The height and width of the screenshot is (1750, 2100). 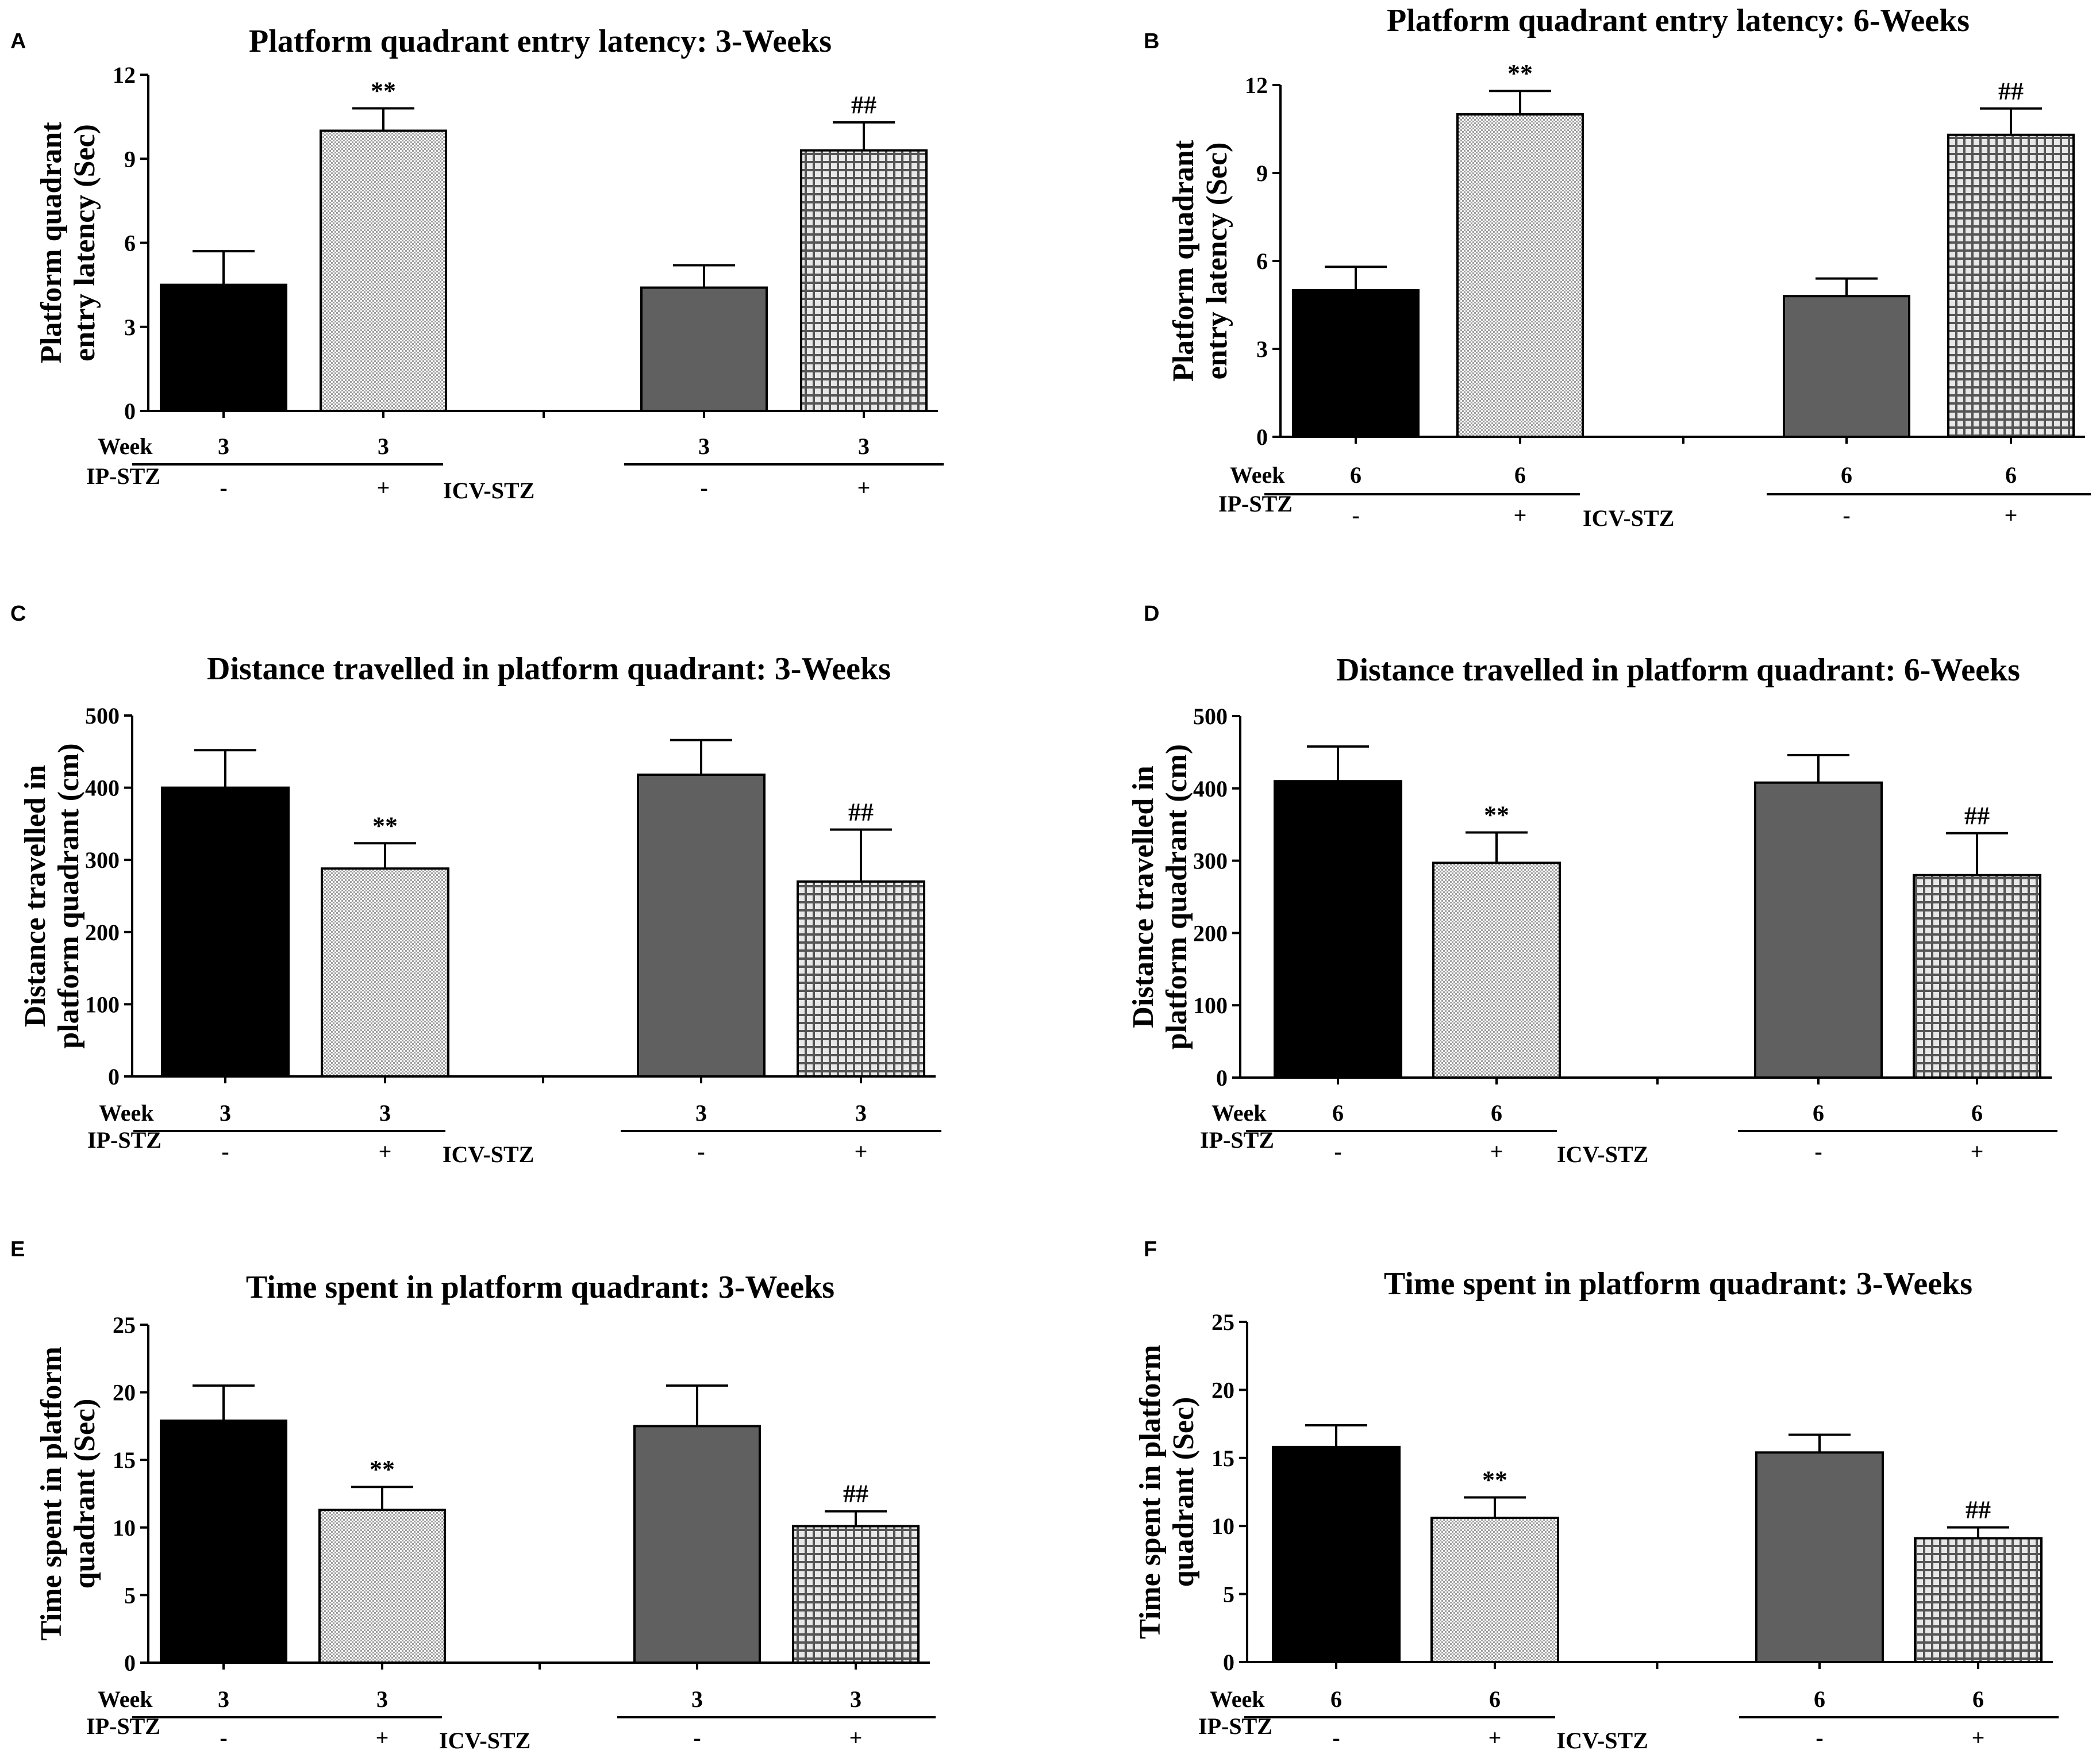 I want to click on panel-letter: B, so click(x=1151, y=41).